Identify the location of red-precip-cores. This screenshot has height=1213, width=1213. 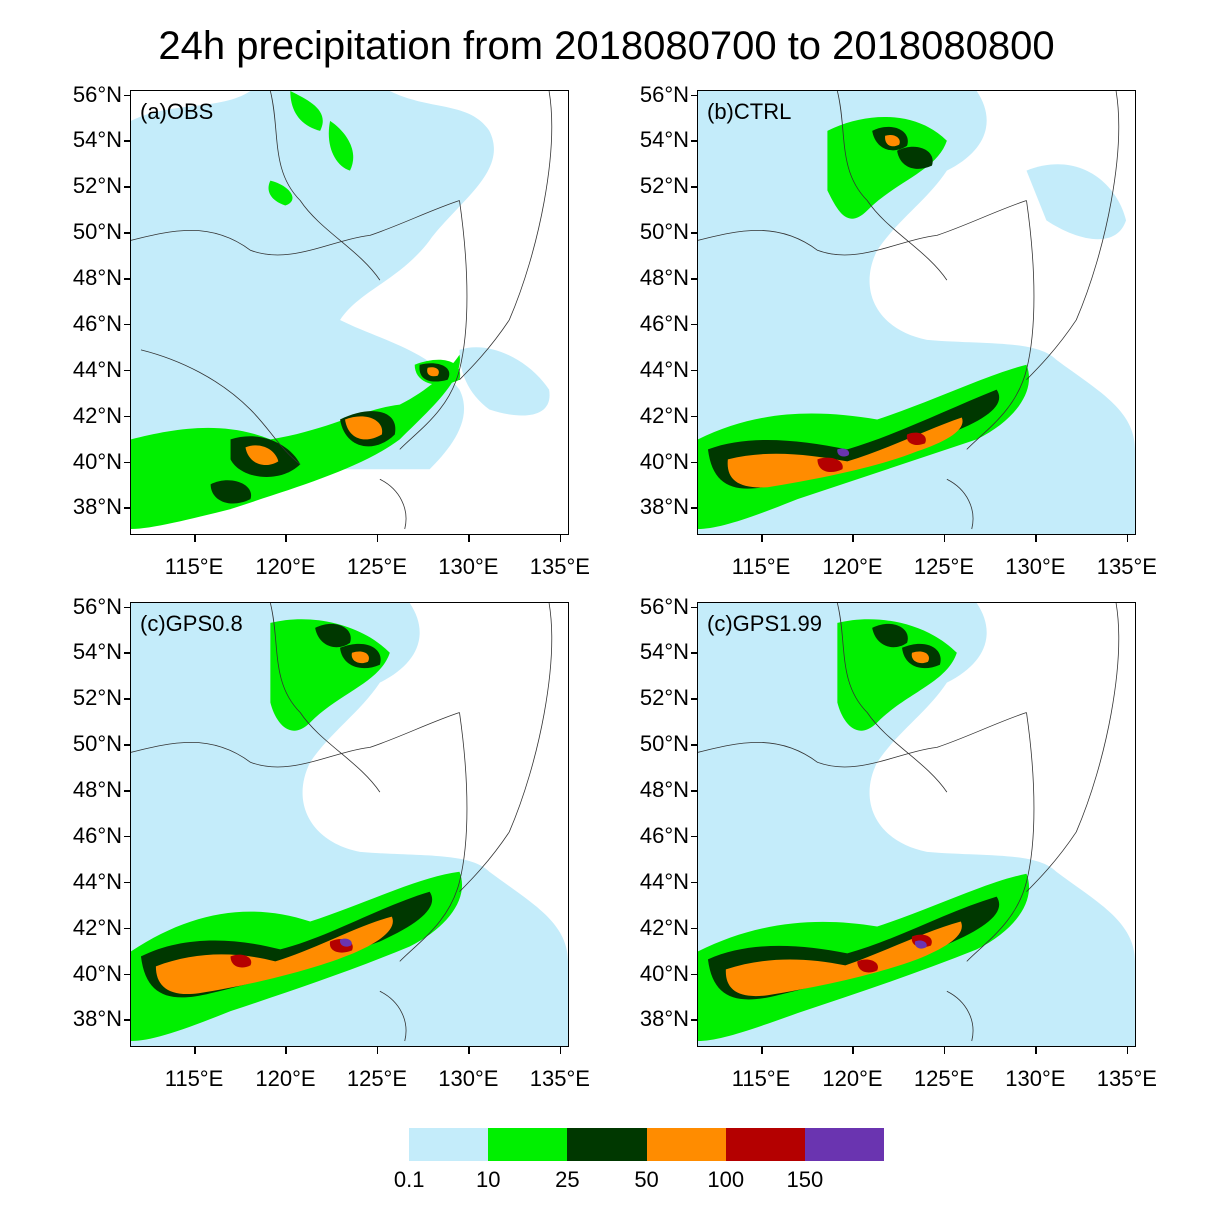
(871, 452).